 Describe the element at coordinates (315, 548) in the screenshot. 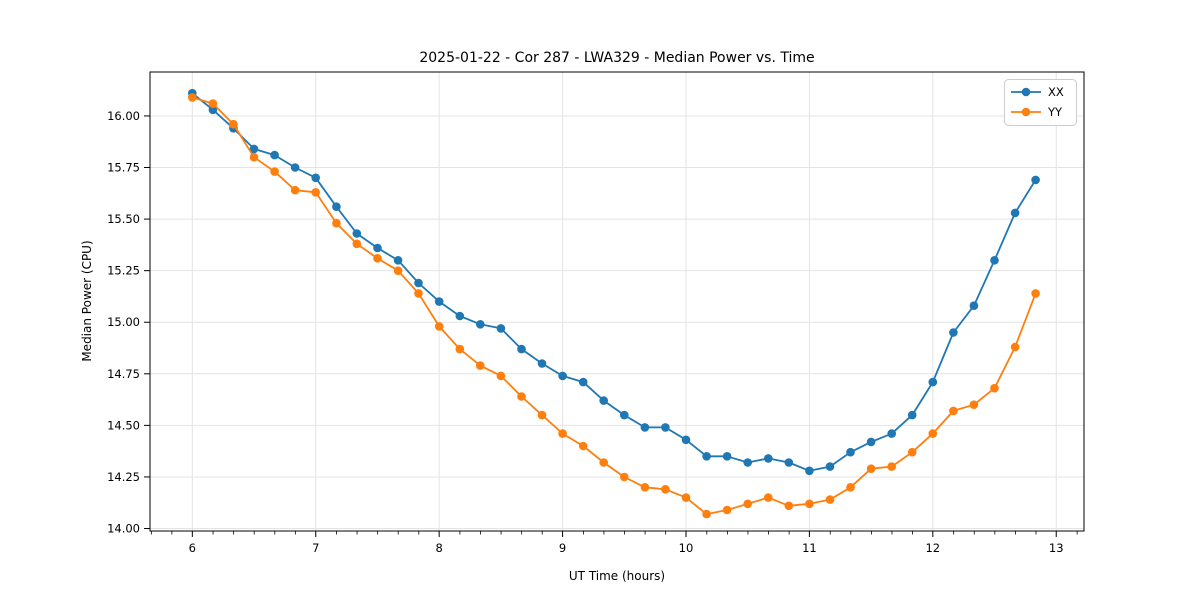

I see `x-tick-label: 7` at that location.